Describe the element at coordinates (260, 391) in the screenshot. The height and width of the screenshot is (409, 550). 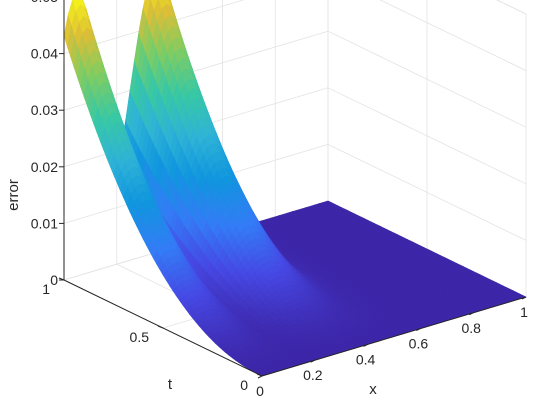
I see `x-tick-label: 0` at that location.